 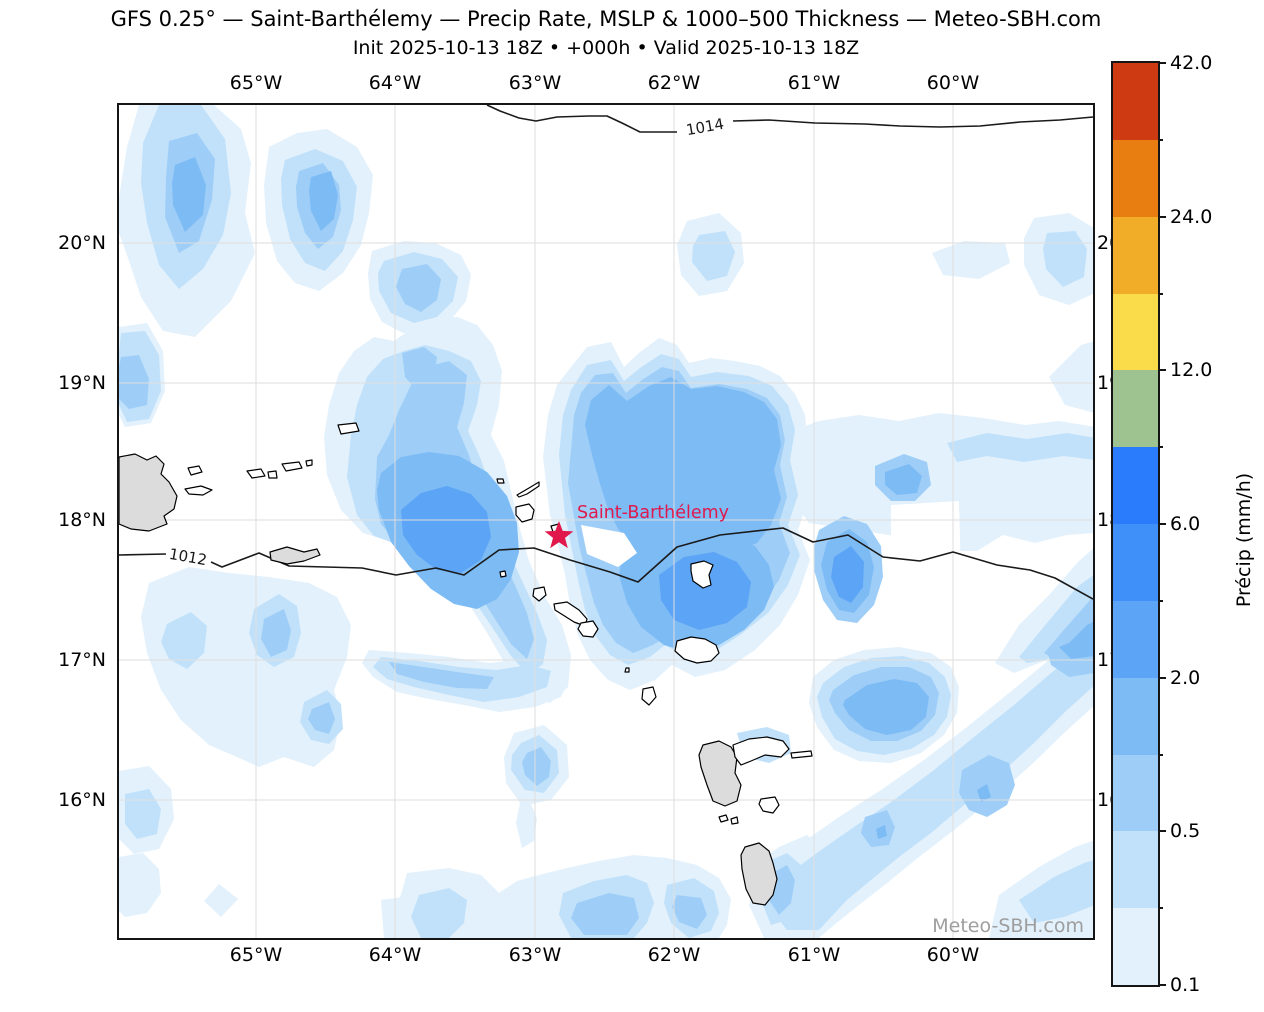 I want to click on island-redonda, so click(x=627, y=670).